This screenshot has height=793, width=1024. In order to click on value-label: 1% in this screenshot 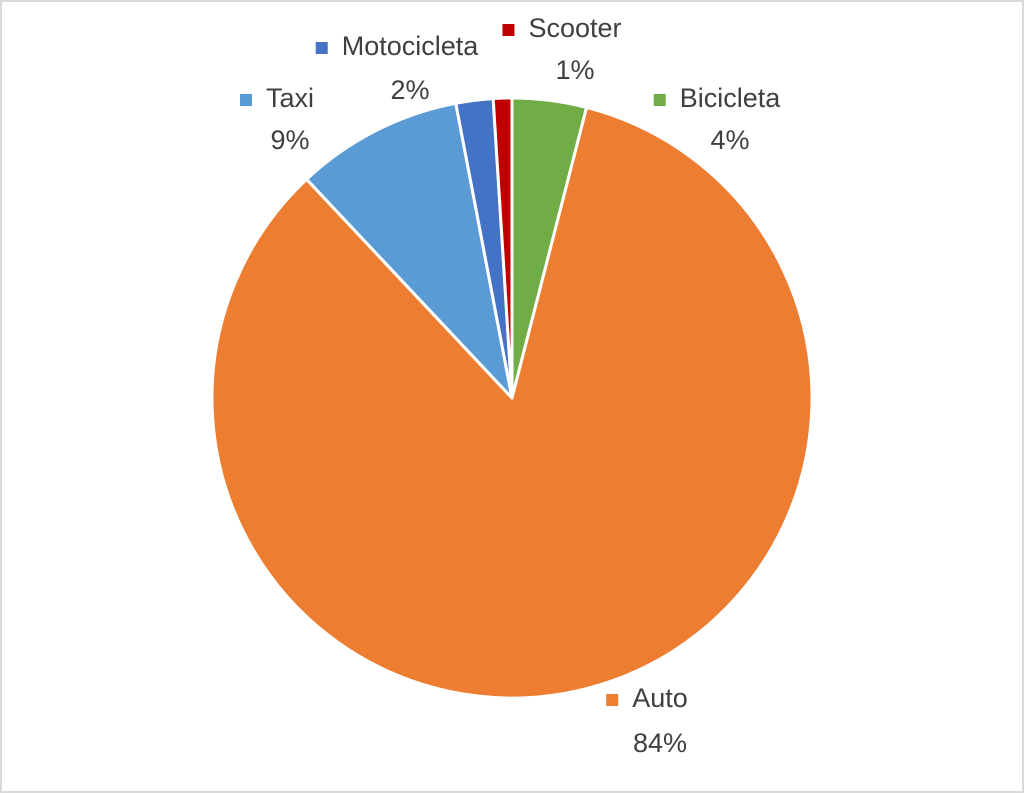, I will do `click(574, 70)`.